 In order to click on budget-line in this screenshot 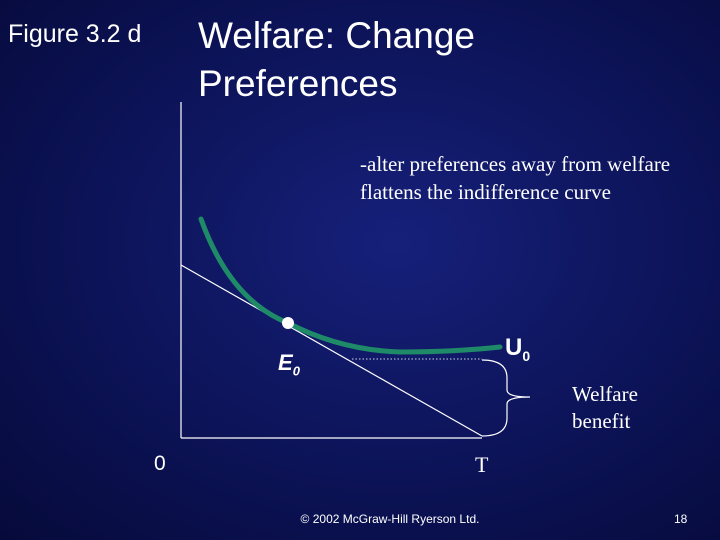, I will do `click(331, 350)`.